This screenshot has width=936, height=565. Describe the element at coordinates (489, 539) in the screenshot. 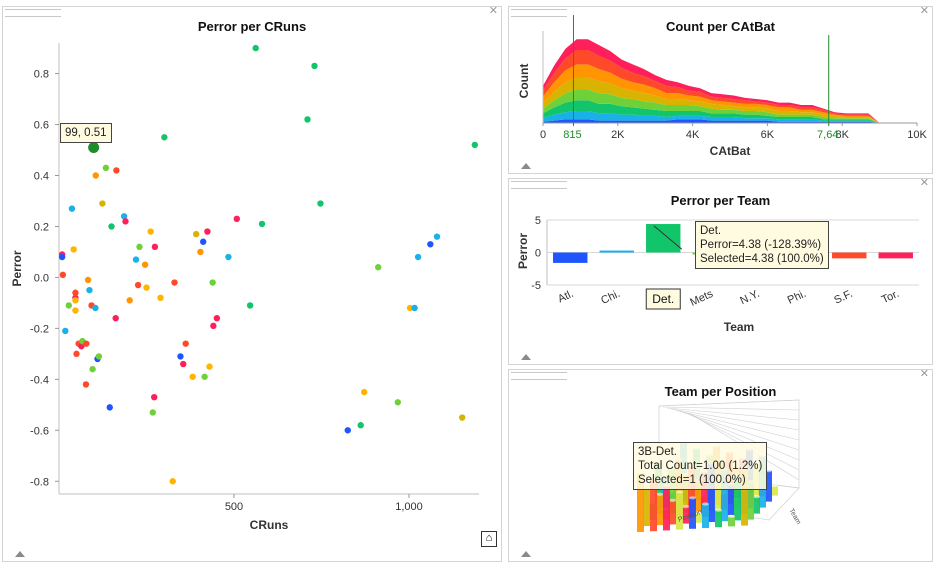

I see `home-icon: ⌂` at that location.